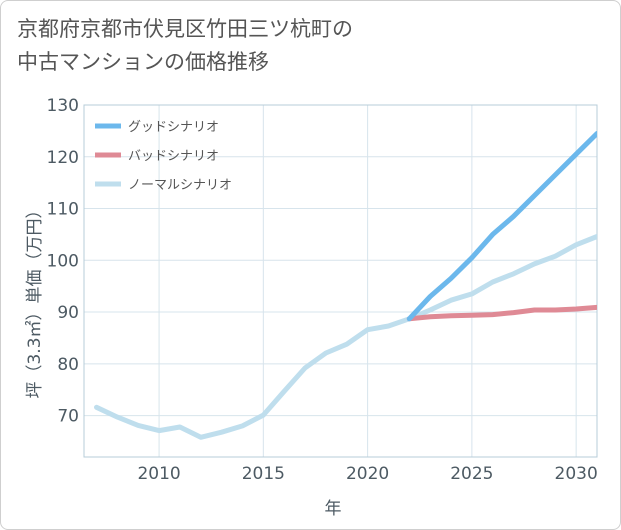 The width and height of the screenshot is (621, 530). What do you see at coordinates (180, 185) in the screenshot?
I see `legend-label-2: ノーマルシナリオ` at bounding box center [180, 185].